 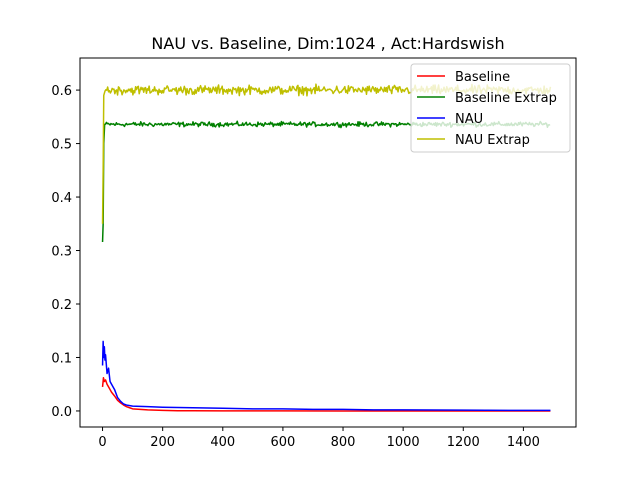 I want to click on x-tick-label: 1000, so click(x=403, y=442).